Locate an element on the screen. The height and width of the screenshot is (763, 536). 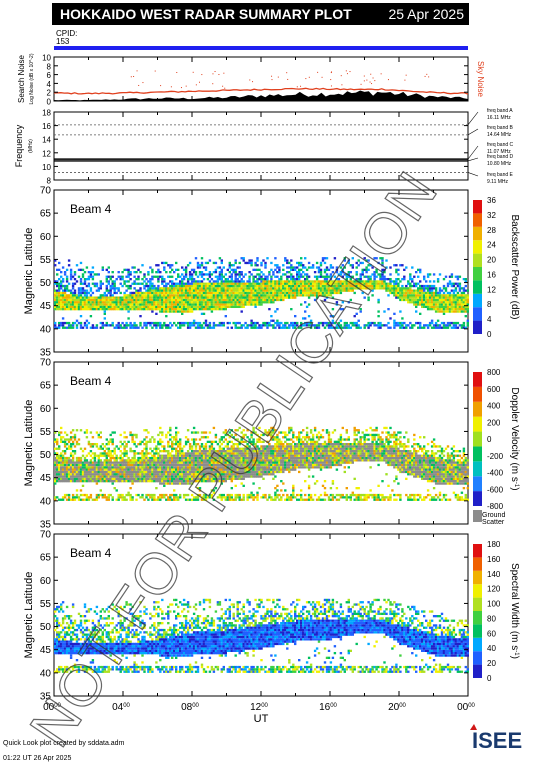
freq-band-connector is located at coordinates (473, 159).